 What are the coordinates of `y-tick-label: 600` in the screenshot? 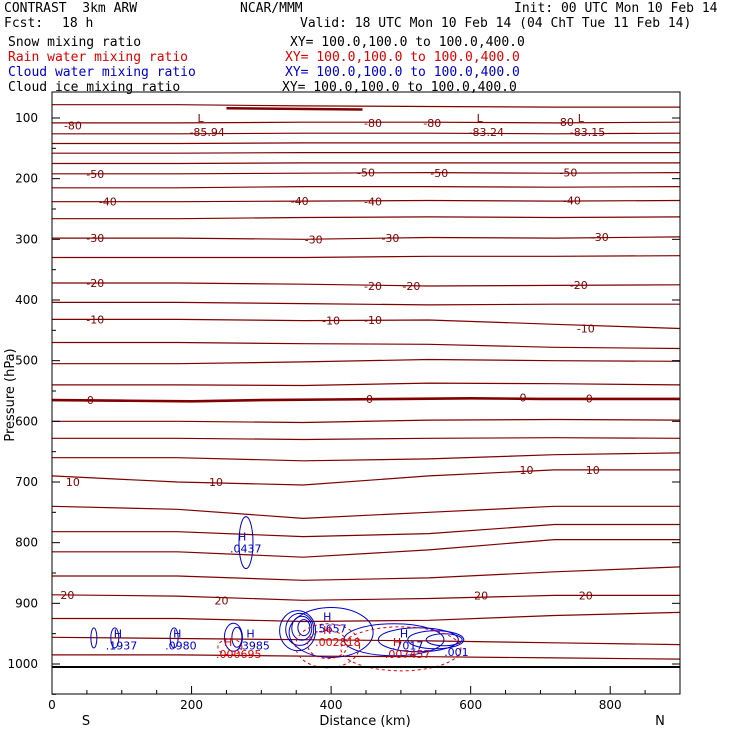 It's located at (26, 421).